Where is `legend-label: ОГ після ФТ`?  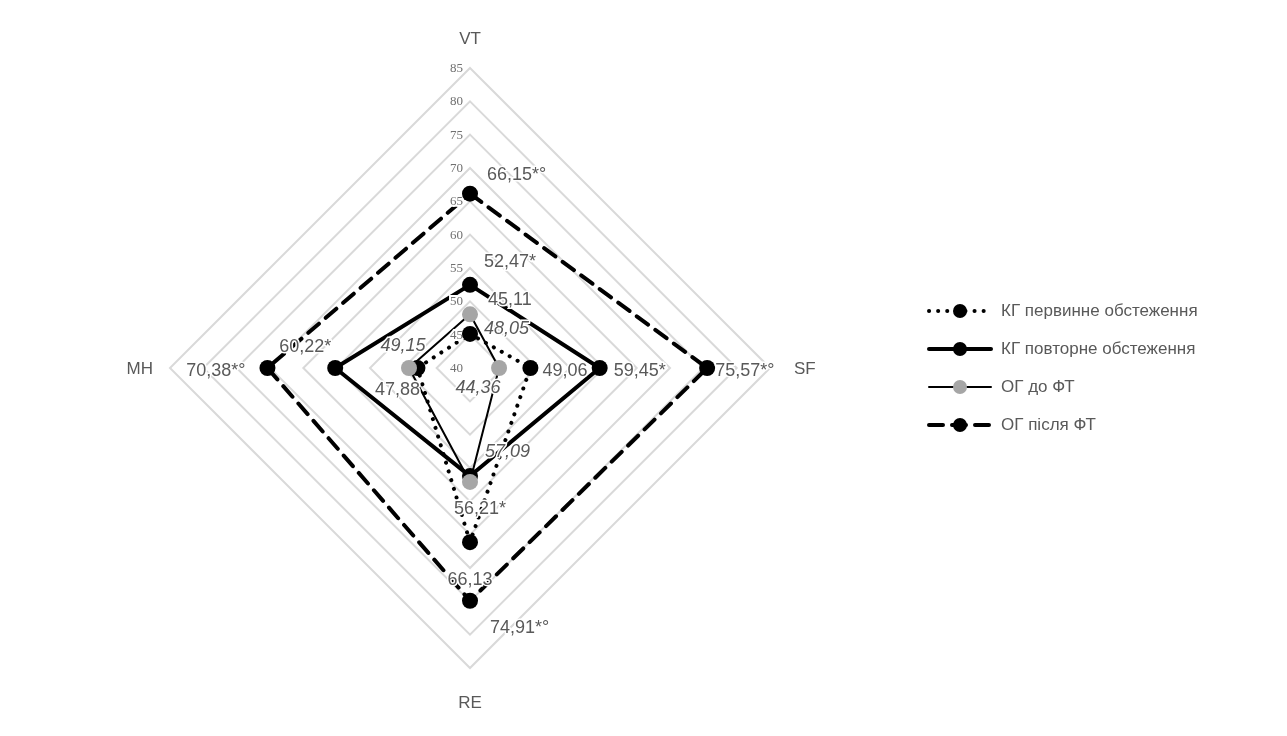
legend-label: ОГ після ФТ is located at coordinates (1048, 425).